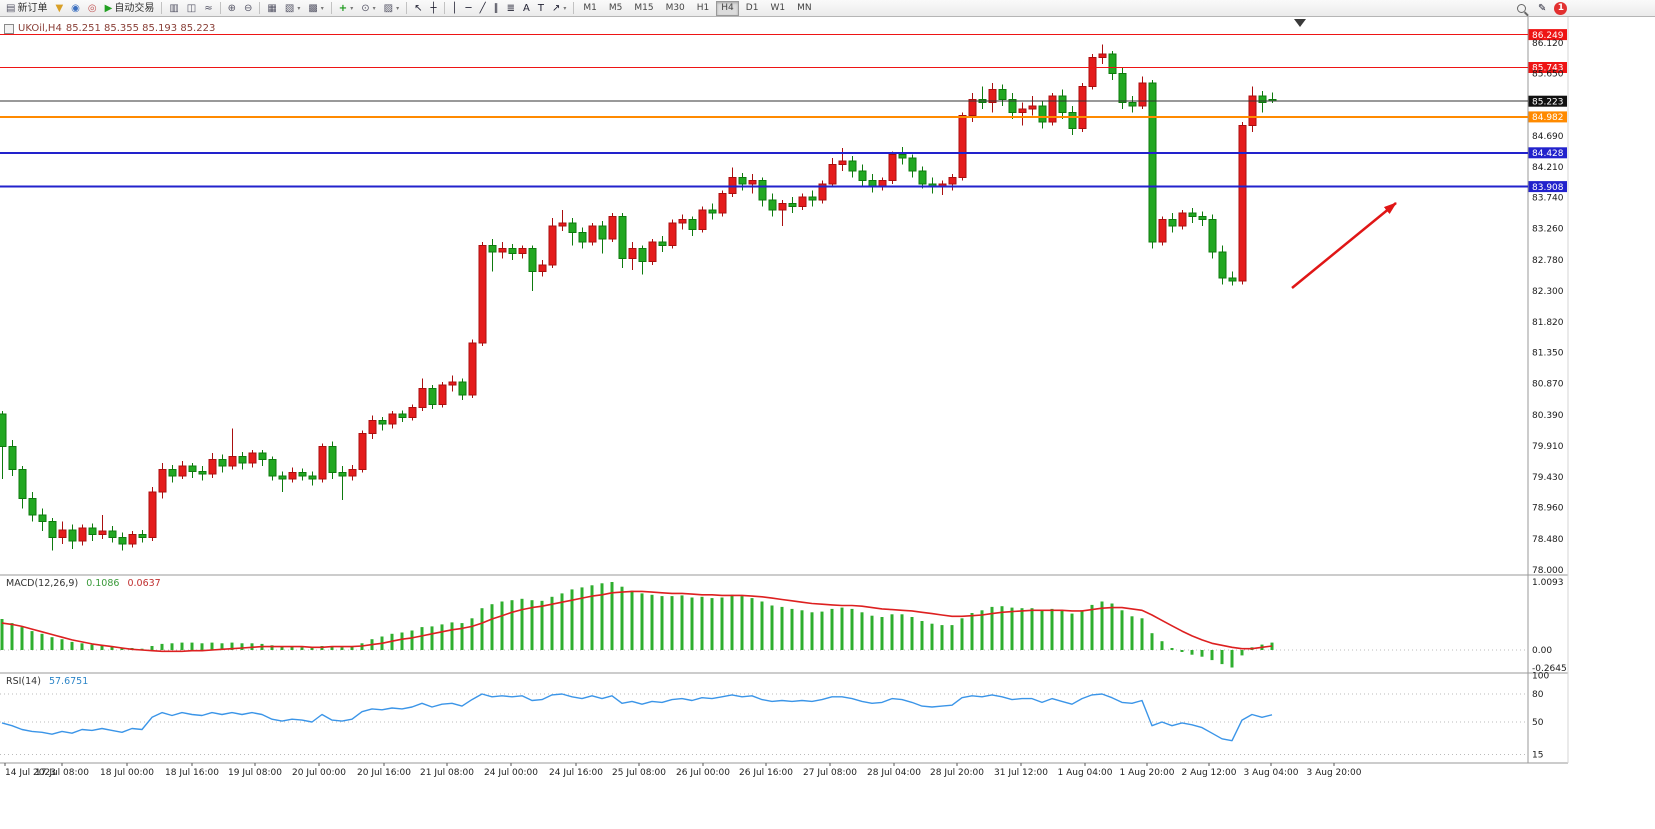  Describe the element at coordinates (576, 773) in the screenshot. I see `time-label: 24 Jul 16:00` at that location.